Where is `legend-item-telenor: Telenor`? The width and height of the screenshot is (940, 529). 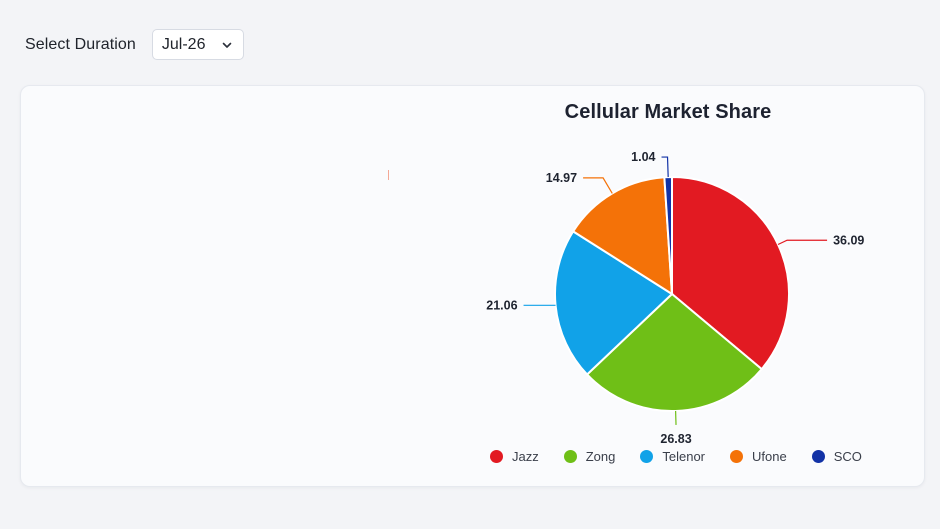
legend-item-telenor: Telenor is located at coordinates (672, 456).